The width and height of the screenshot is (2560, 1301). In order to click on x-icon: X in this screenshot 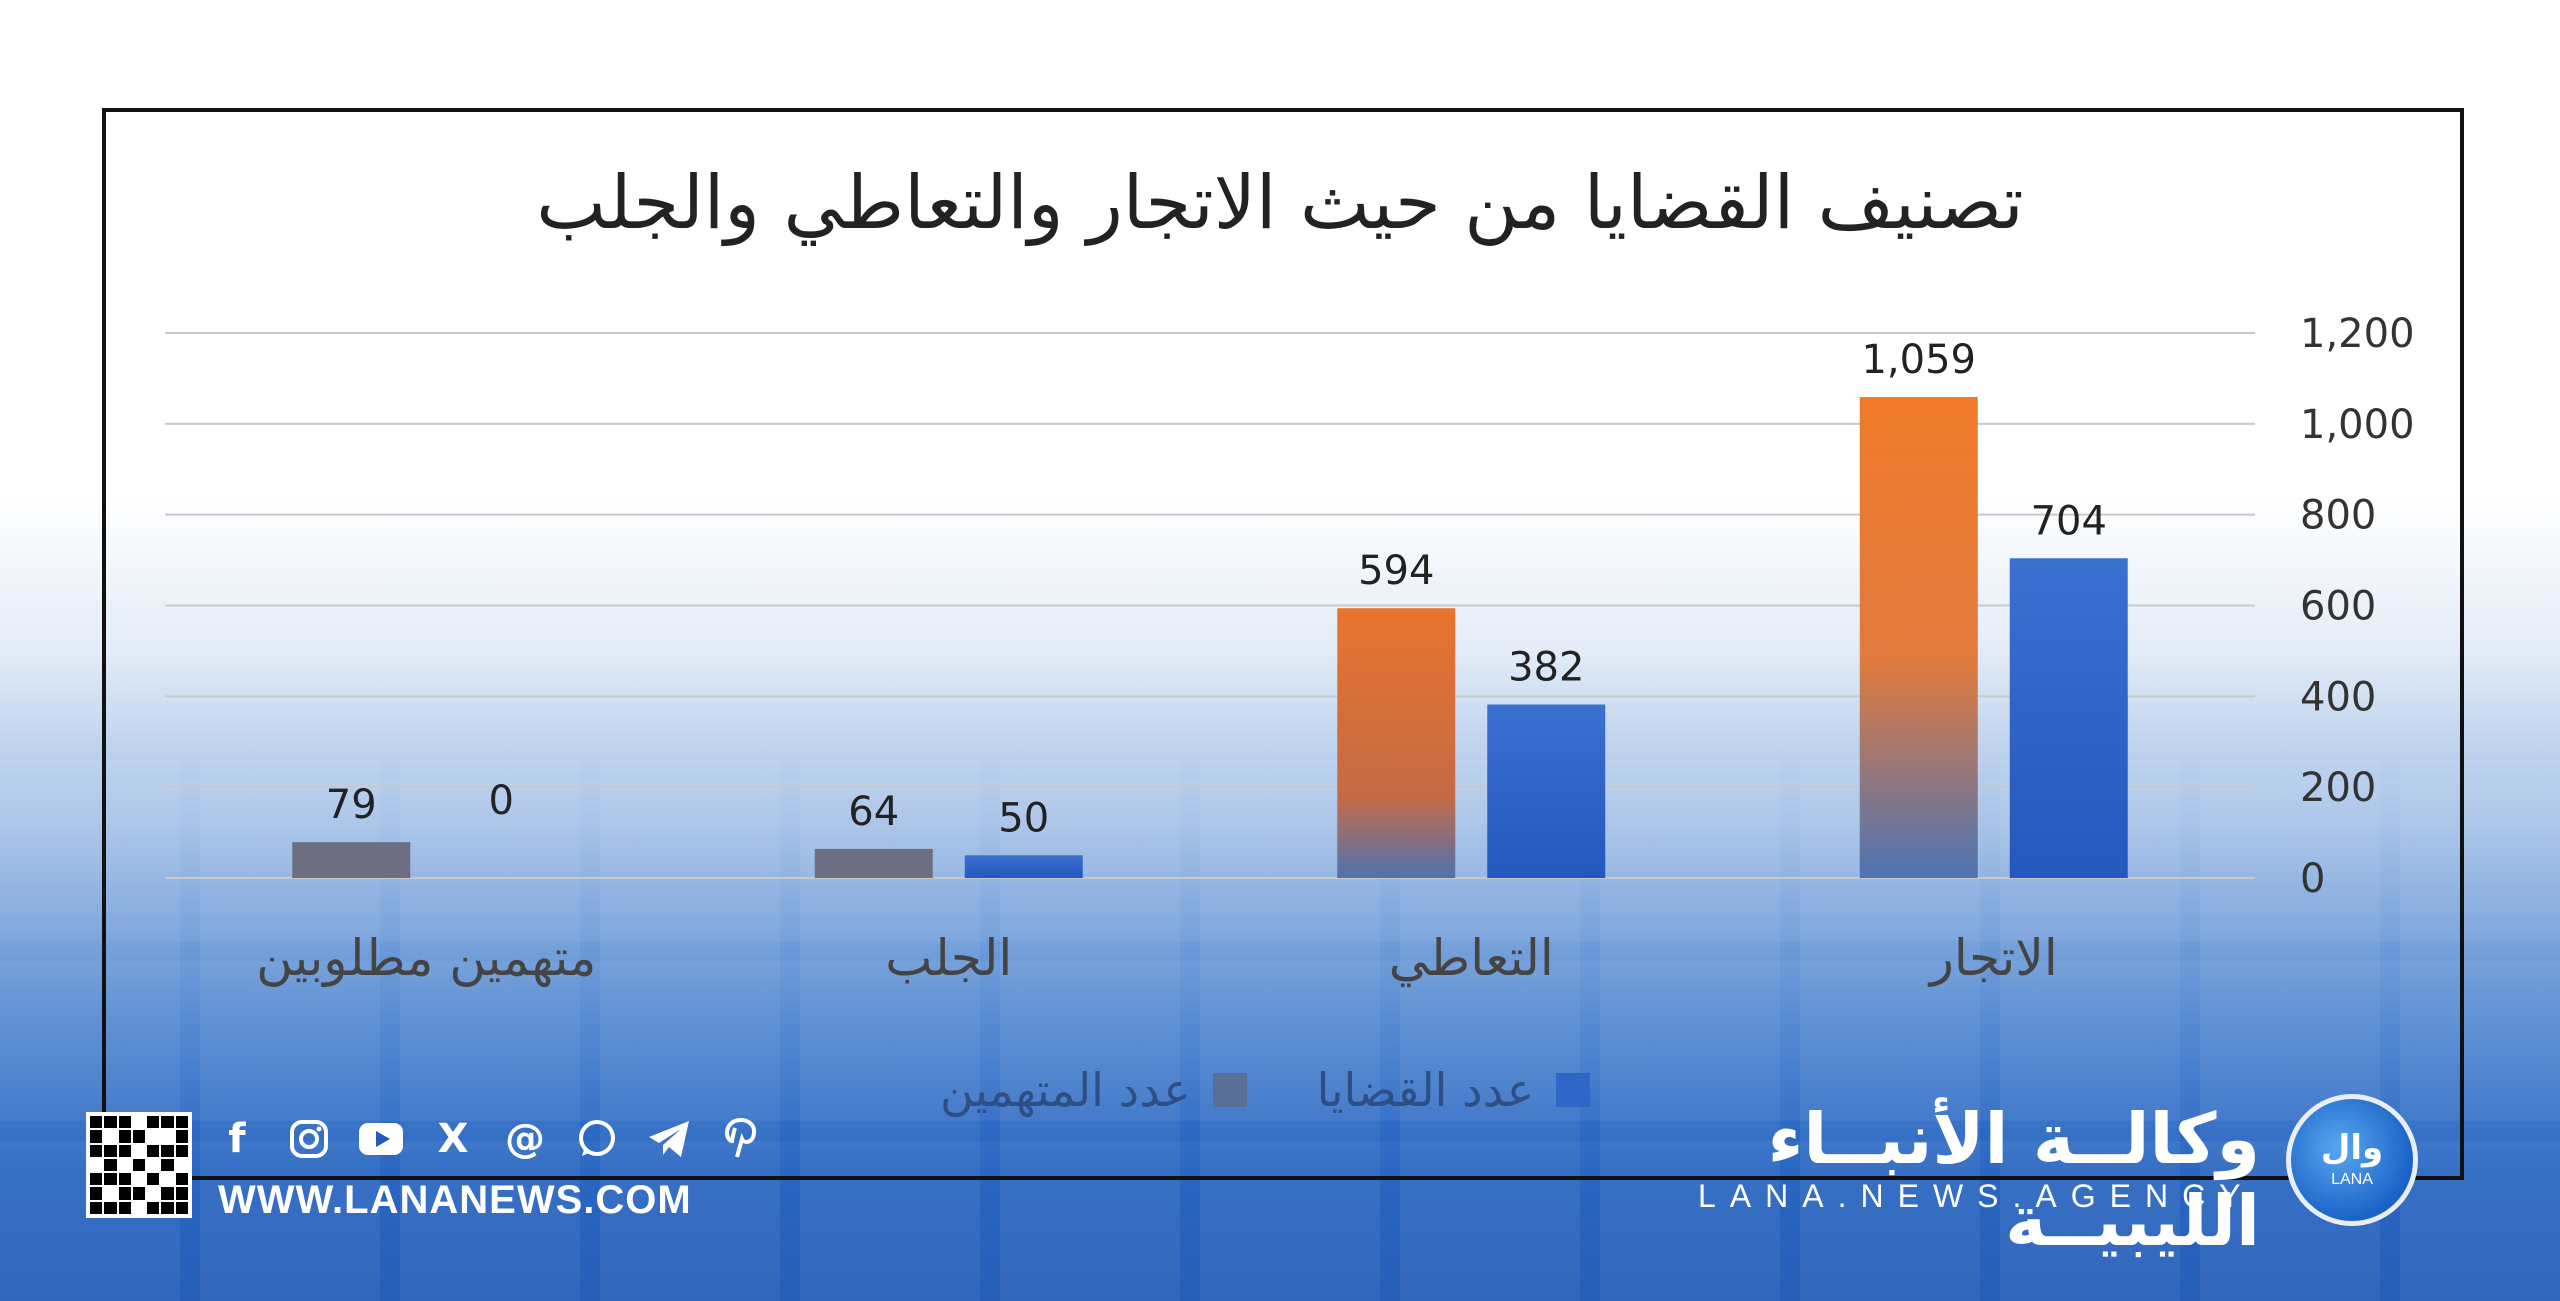, I will do `click(453, 1139)`.